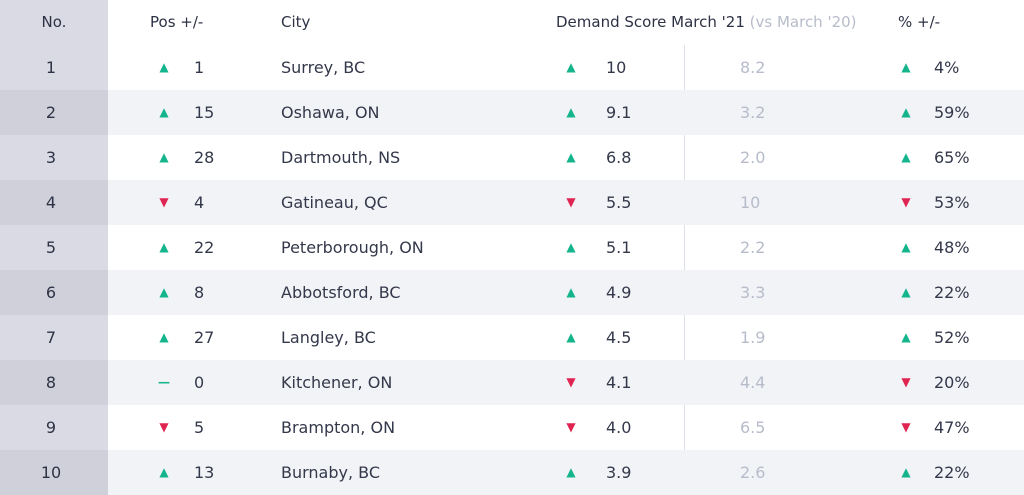 The height and width of the screenshot is (495, 1024). I want to click on table-row: 8 — 0 Kitchener, ON ▼ 4.1 4.4 ▼ 20%, so click(512, 382).